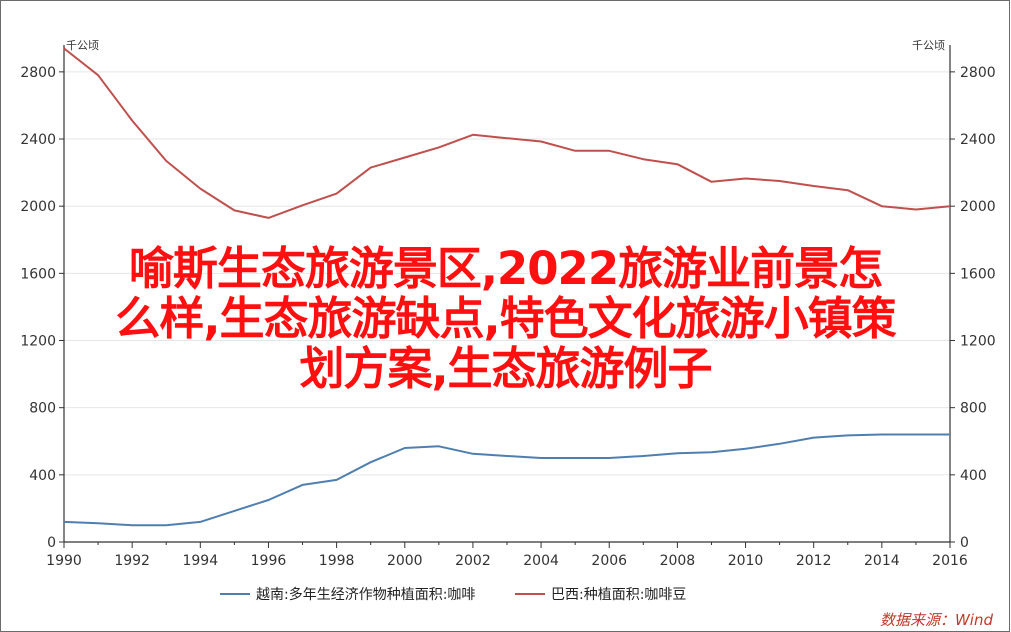  What do you see at coordinates (42, 409) in the screenshot?
I see `y-tick-label-left: 800` at bounding box center [42, 409].